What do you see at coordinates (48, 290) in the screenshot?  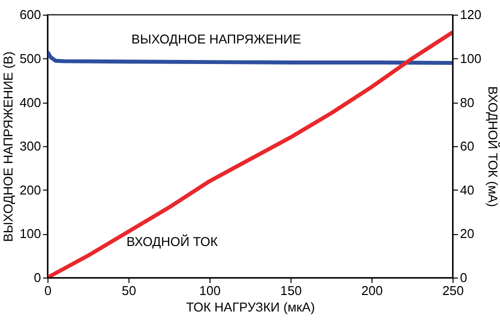 I see `x-tick-label: 0` at bounding box center [48, 290].